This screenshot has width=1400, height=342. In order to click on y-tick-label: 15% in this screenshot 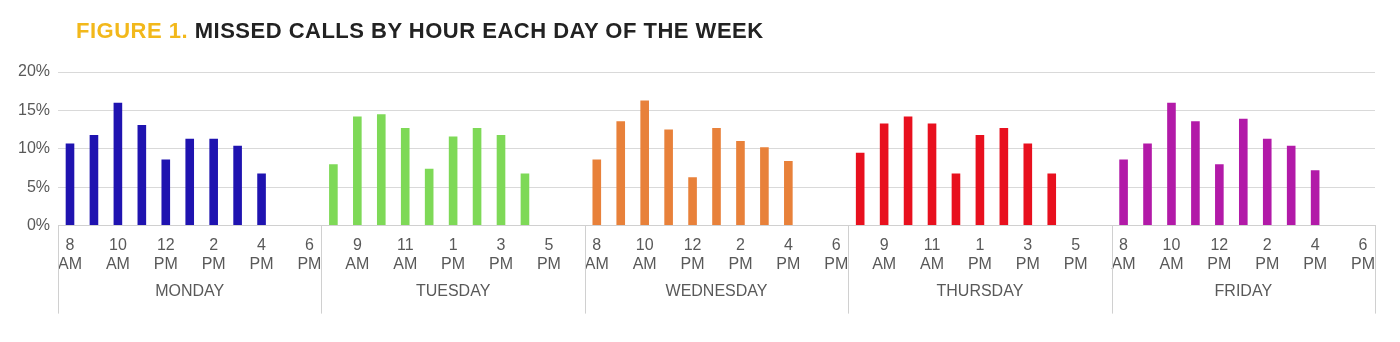, I will do `click(34, 109)`.